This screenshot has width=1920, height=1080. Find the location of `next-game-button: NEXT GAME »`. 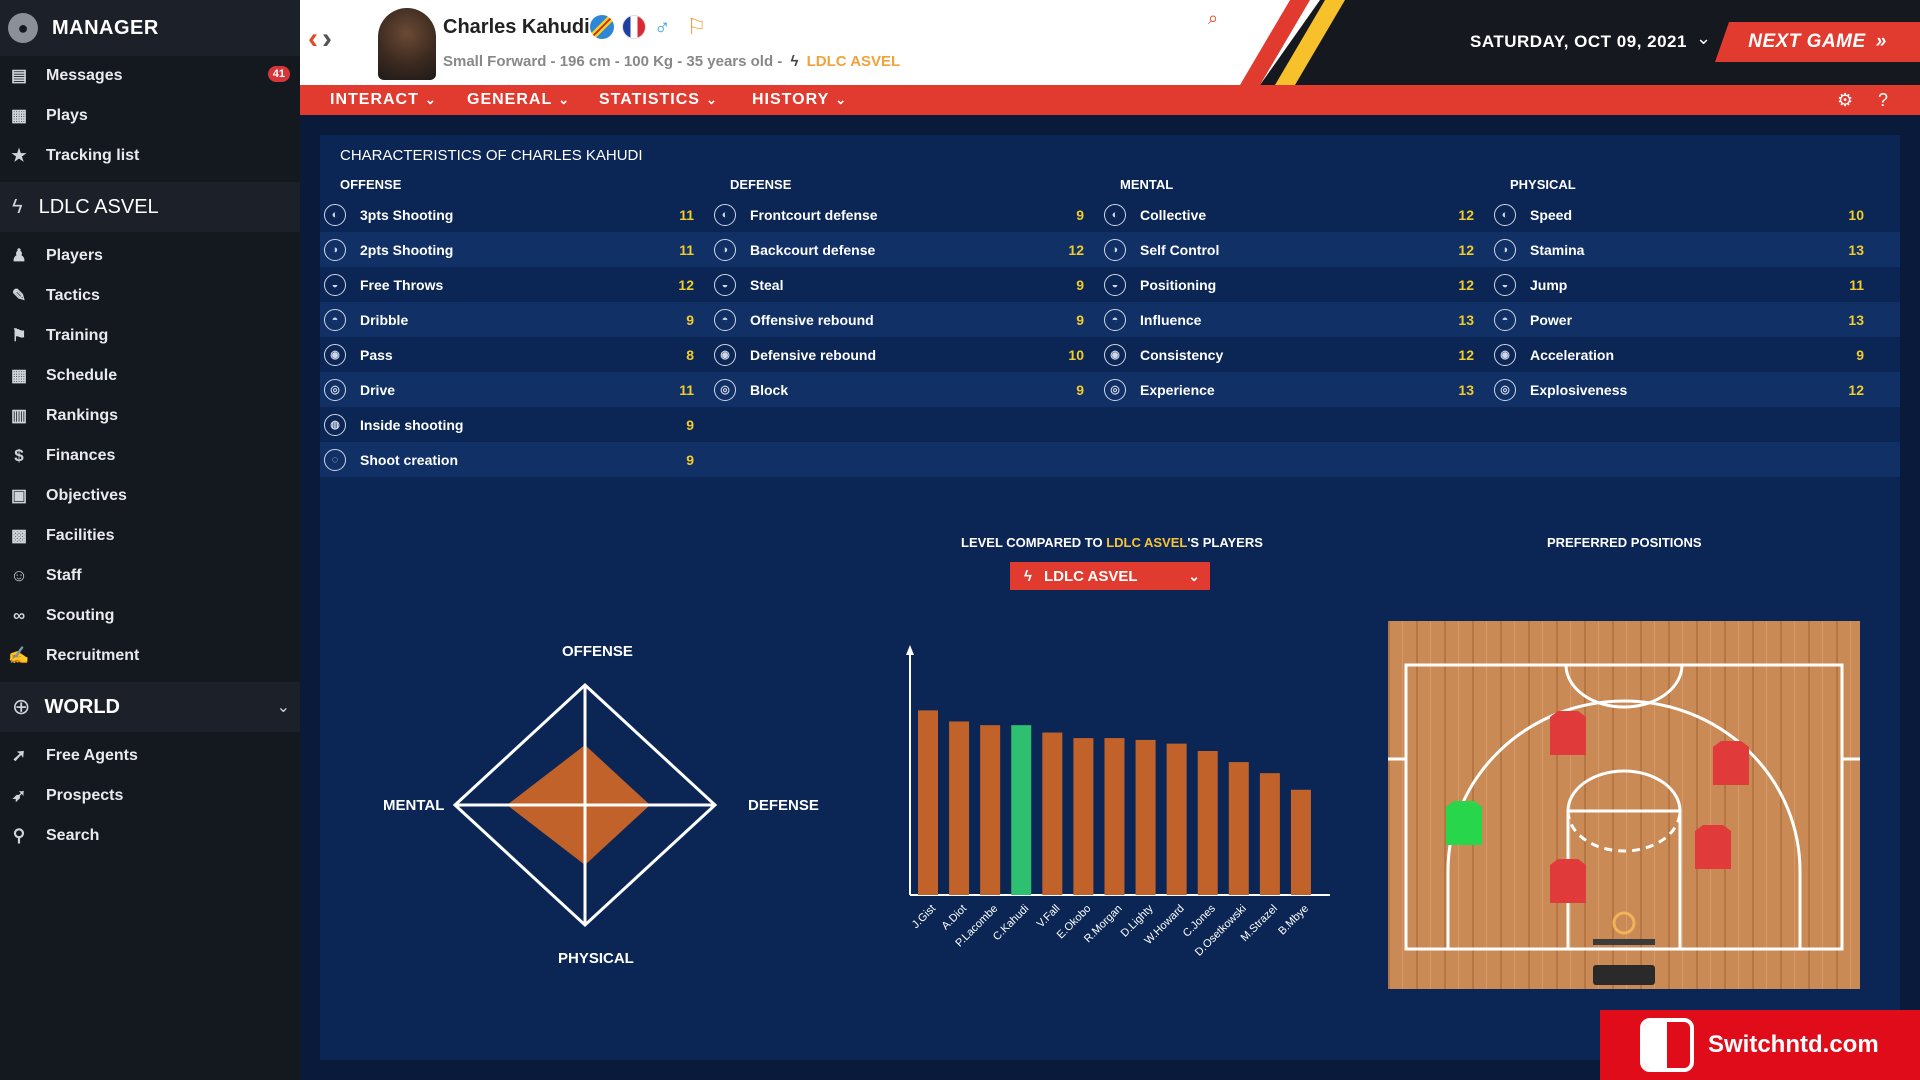

next-game-button: NEXT GAME » is located at coordinates (1817, 42).